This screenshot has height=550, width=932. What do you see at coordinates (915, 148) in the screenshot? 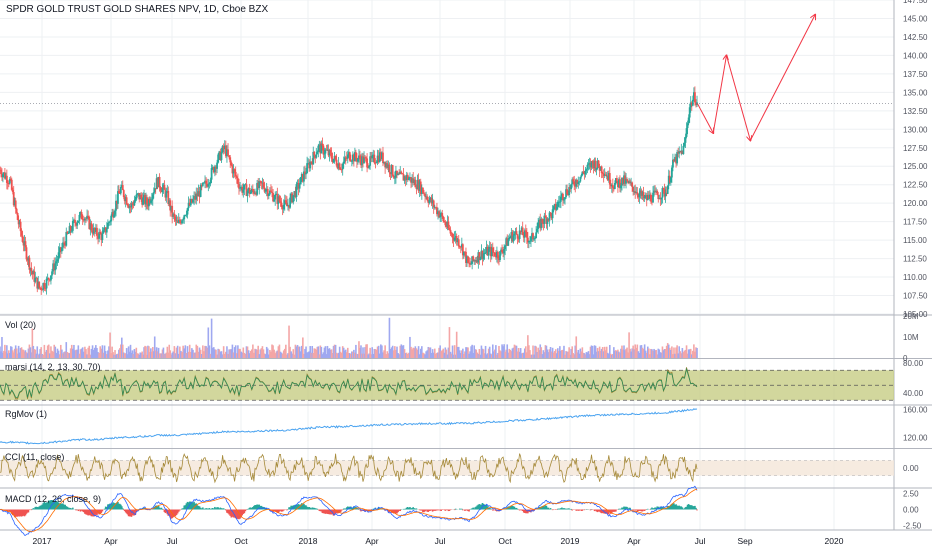
I see `price-axis-tick: 127.50` at bounding box center [915, 148].